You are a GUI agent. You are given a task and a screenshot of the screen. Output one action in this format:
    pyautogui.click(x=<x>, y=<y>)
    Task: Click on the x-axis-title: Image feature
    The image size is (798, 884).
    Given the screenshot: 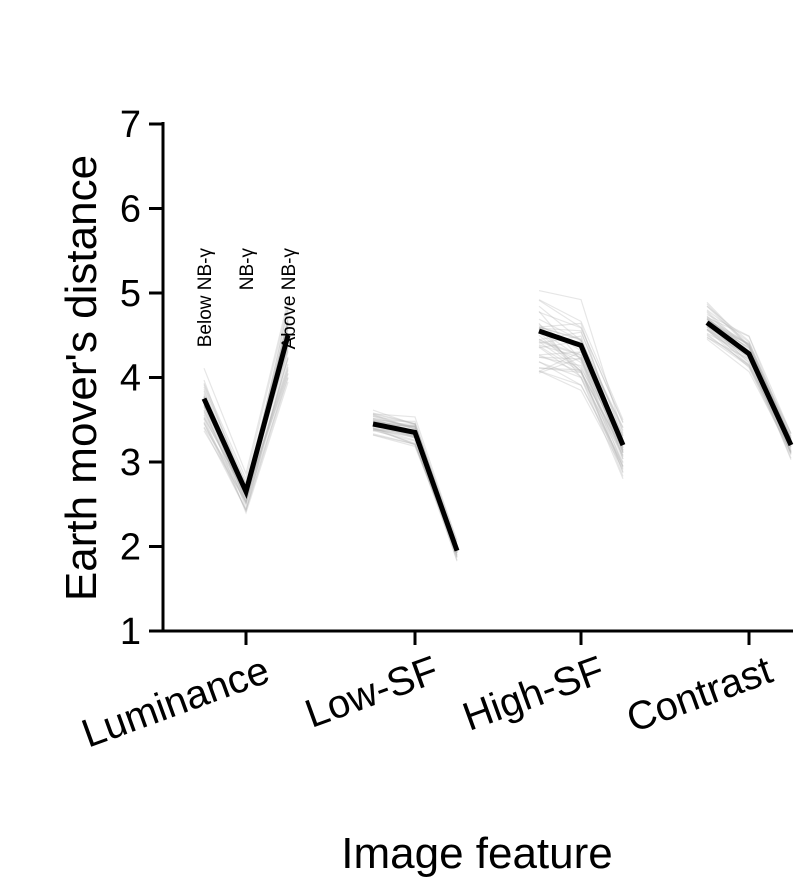 What is the action you would take?
    pyautogui.click(x=477, y=853)
    